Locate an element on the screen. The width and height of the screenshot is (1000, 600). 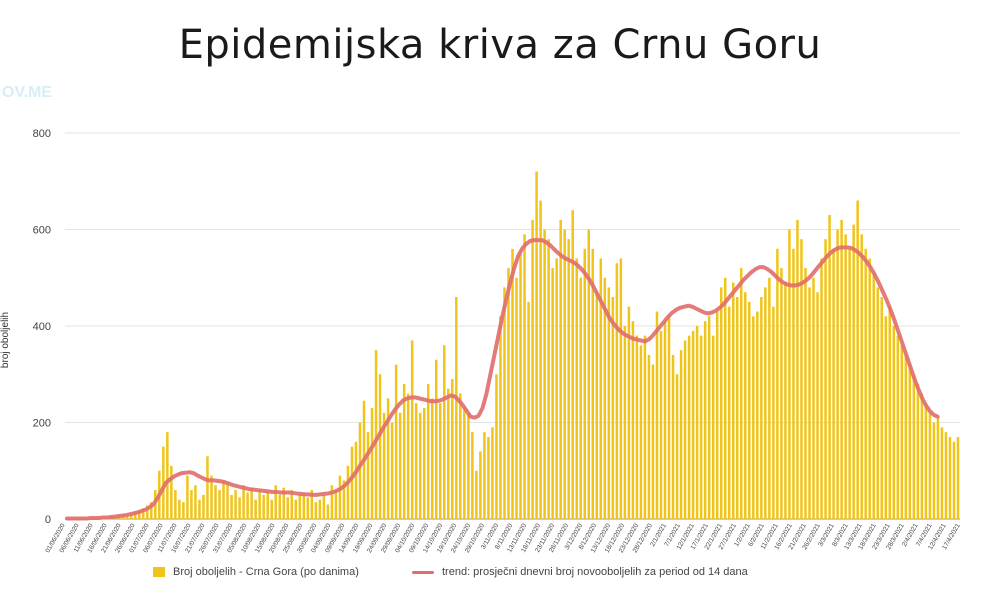
legend-bar-swatch is located at coordinates (159, 572).